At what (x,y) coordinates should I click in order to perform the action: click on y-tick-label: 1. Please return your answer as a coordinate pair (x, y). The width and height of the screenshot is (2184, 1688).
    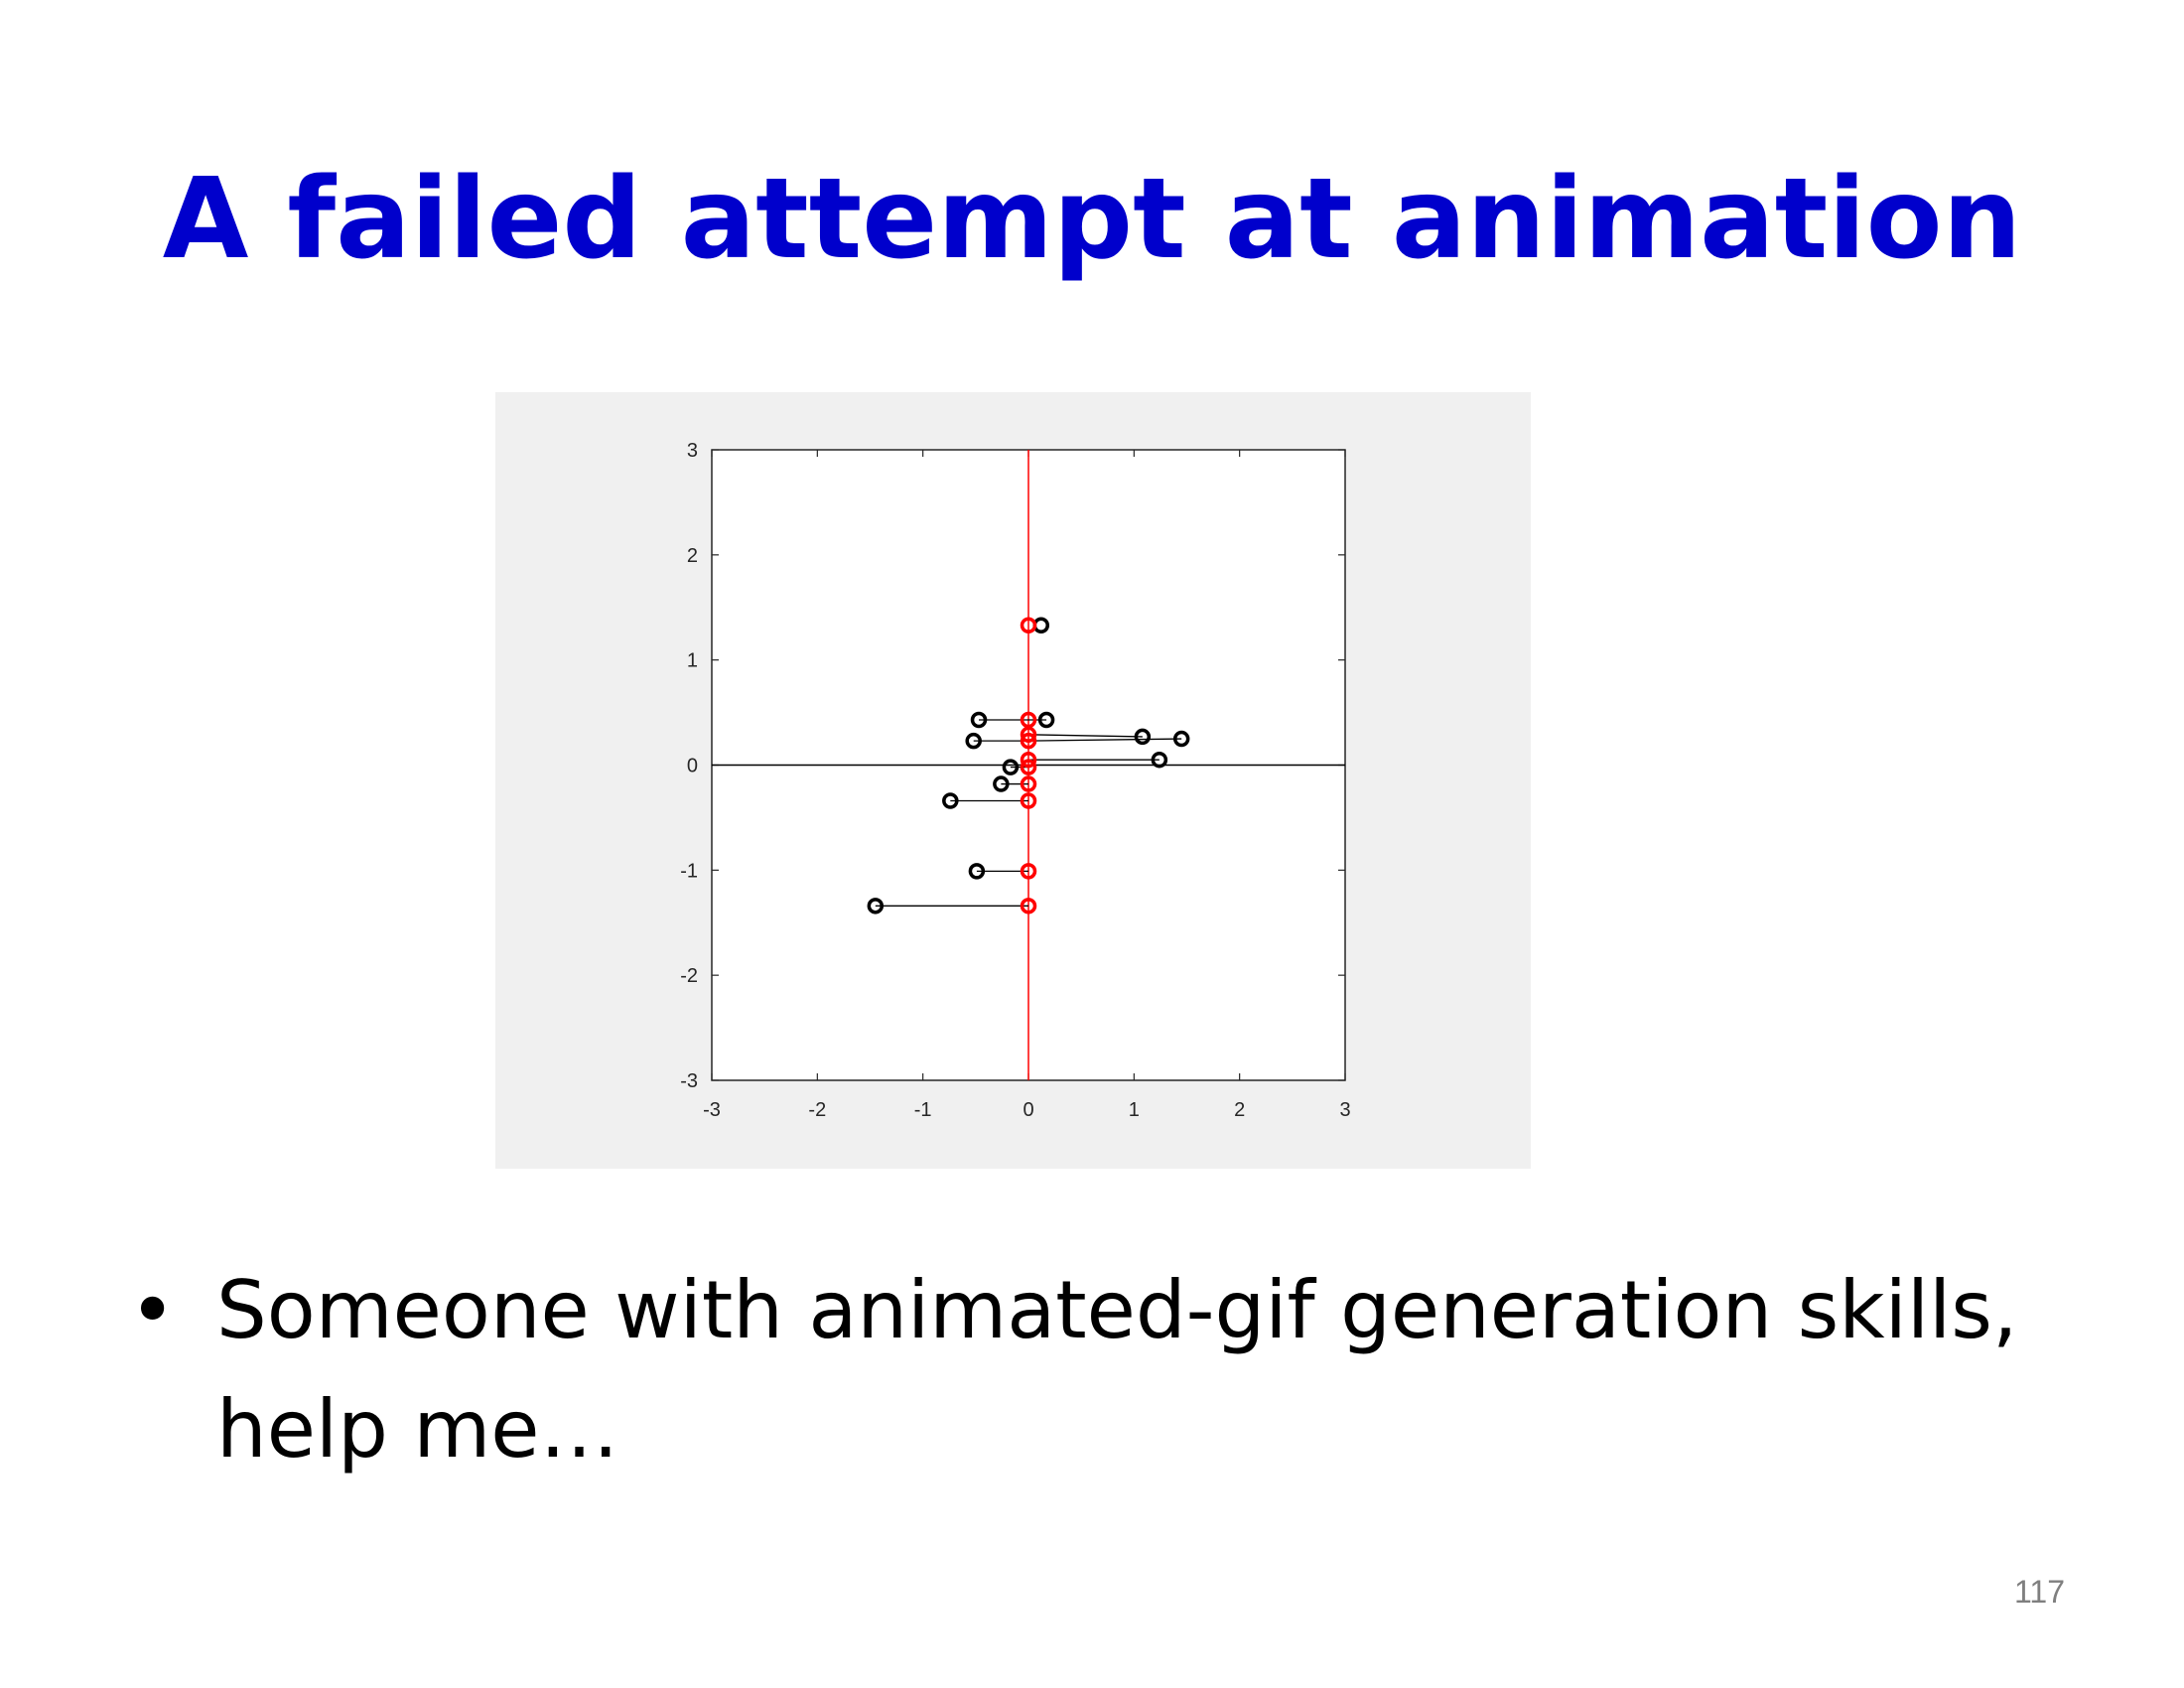
    Looking at the image, I should click on (692, 661).